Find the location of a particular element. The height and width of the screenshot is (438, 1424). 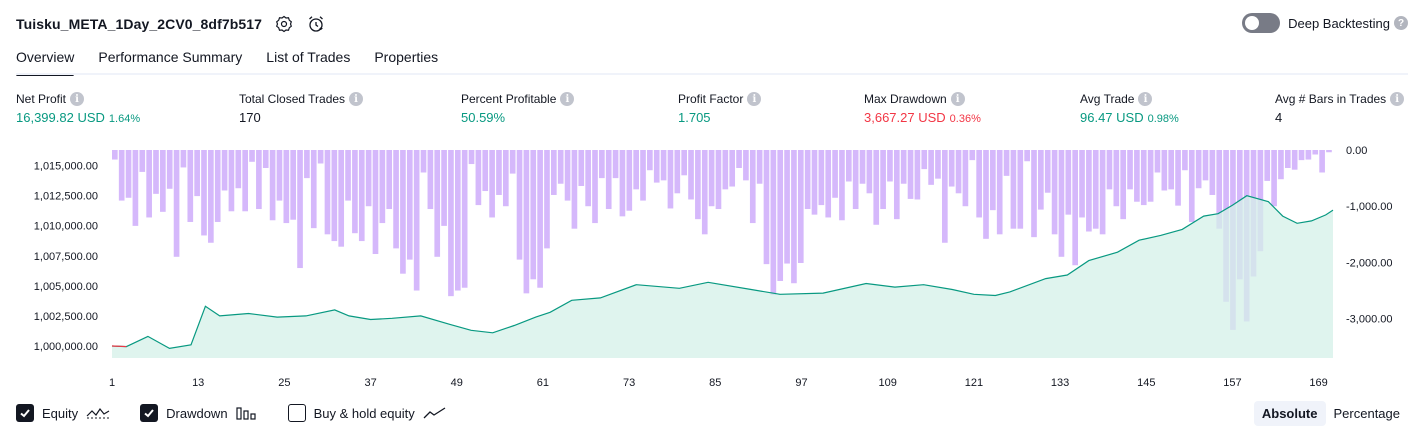

metric-max-drawdown: Max Drawdown i 3,667.27 USD 0.36% is located at coordinates (922, 108).